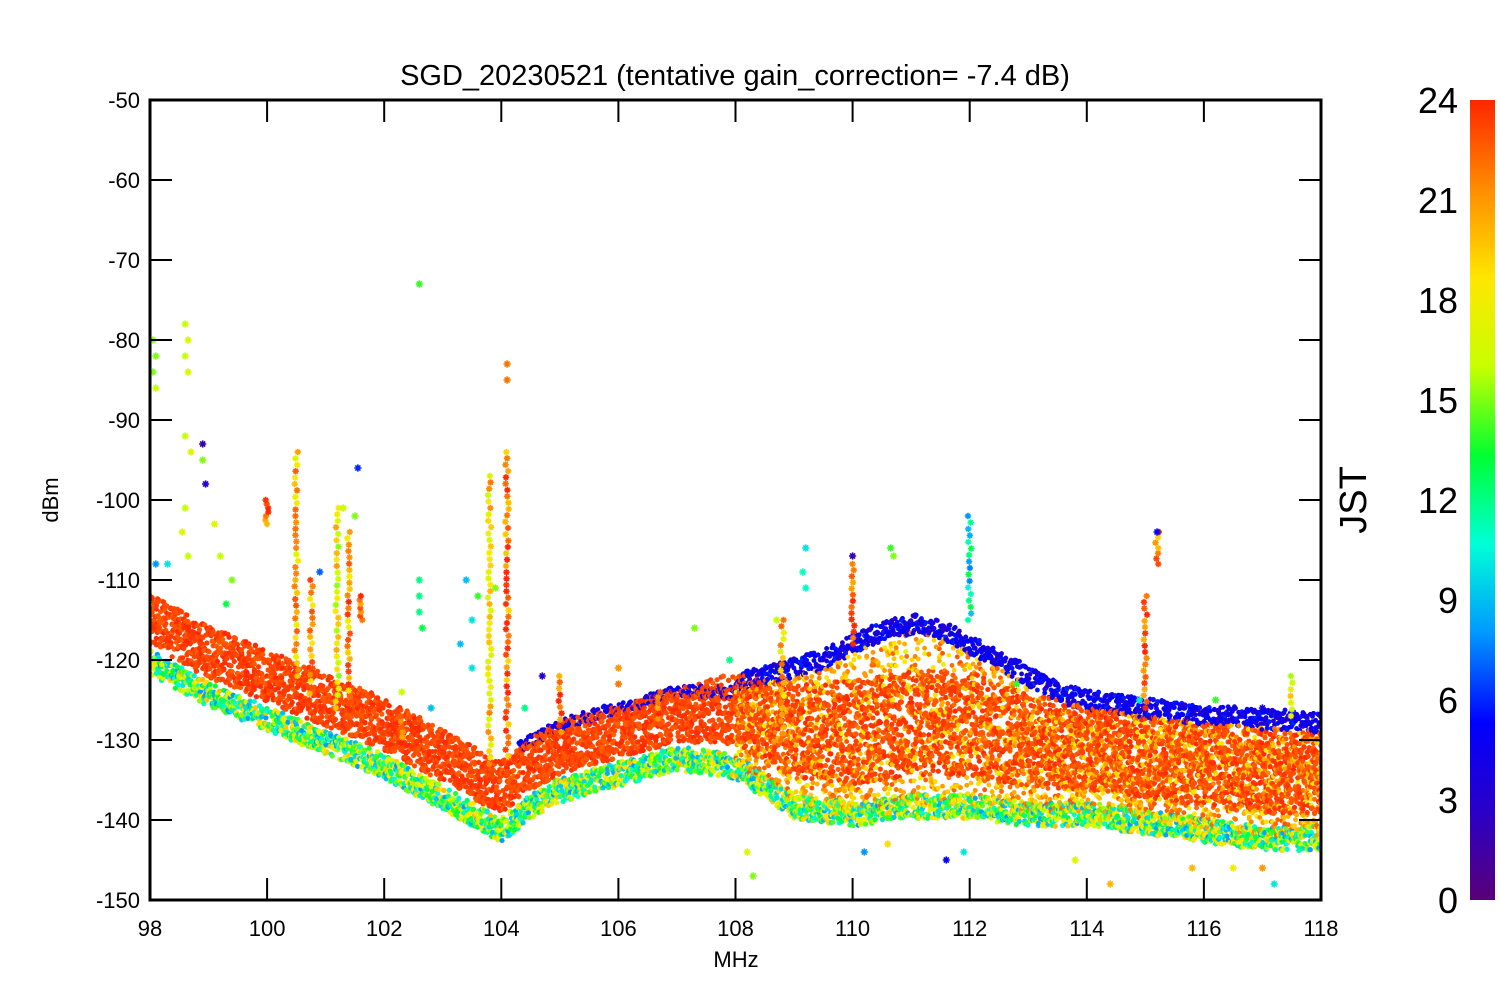 This screenshot has width=1500, height=1000. Describe the element at coordinates (630, 702) in the screenshot. I see `floor-point-high` at that location.